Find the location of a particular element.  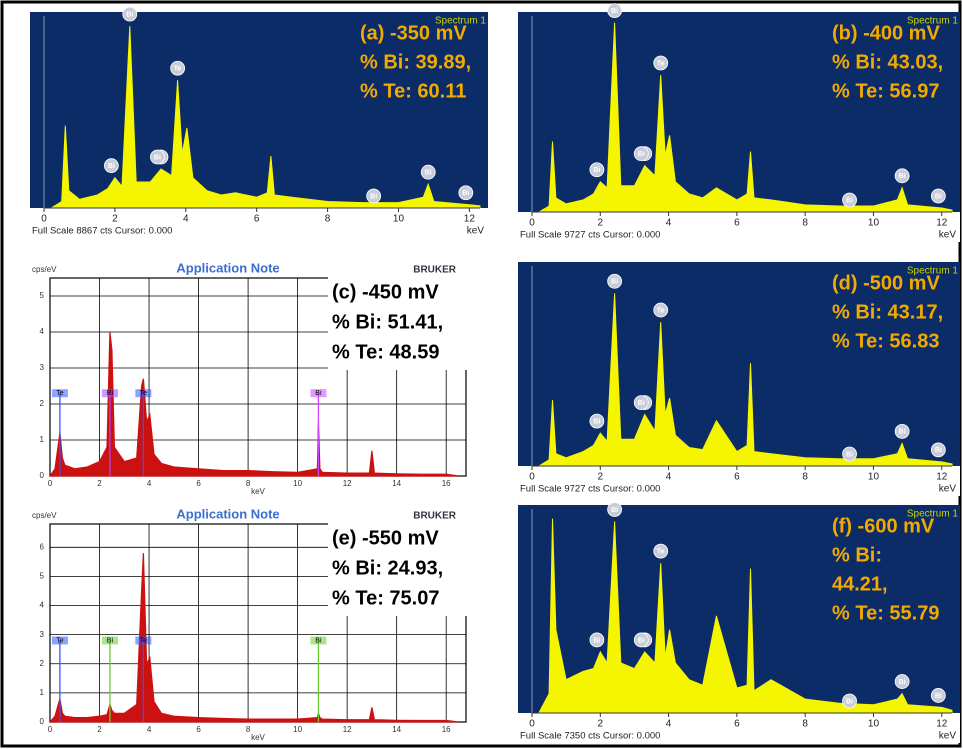

annotation: (a) -350 mV is located at coordinates (413, 33).